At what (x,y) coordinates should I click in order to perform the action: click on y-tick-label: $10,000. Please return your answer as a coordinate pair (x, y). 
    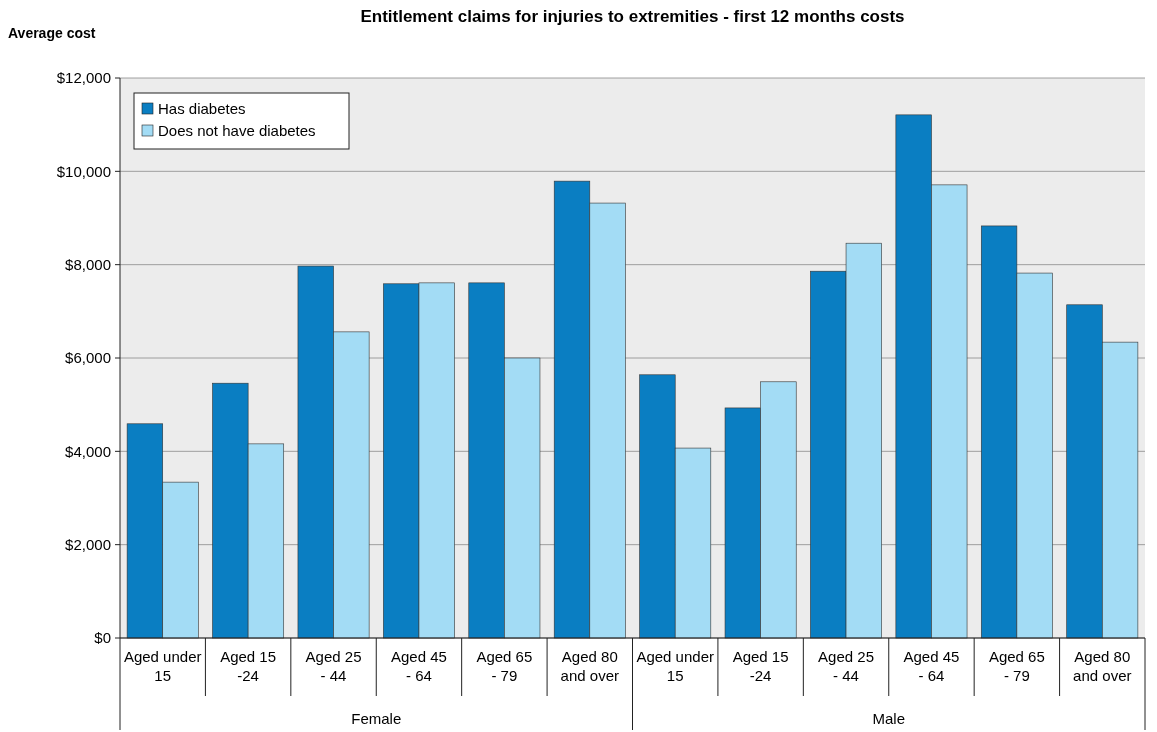
    Looking at the image, I should click on (83, 171).